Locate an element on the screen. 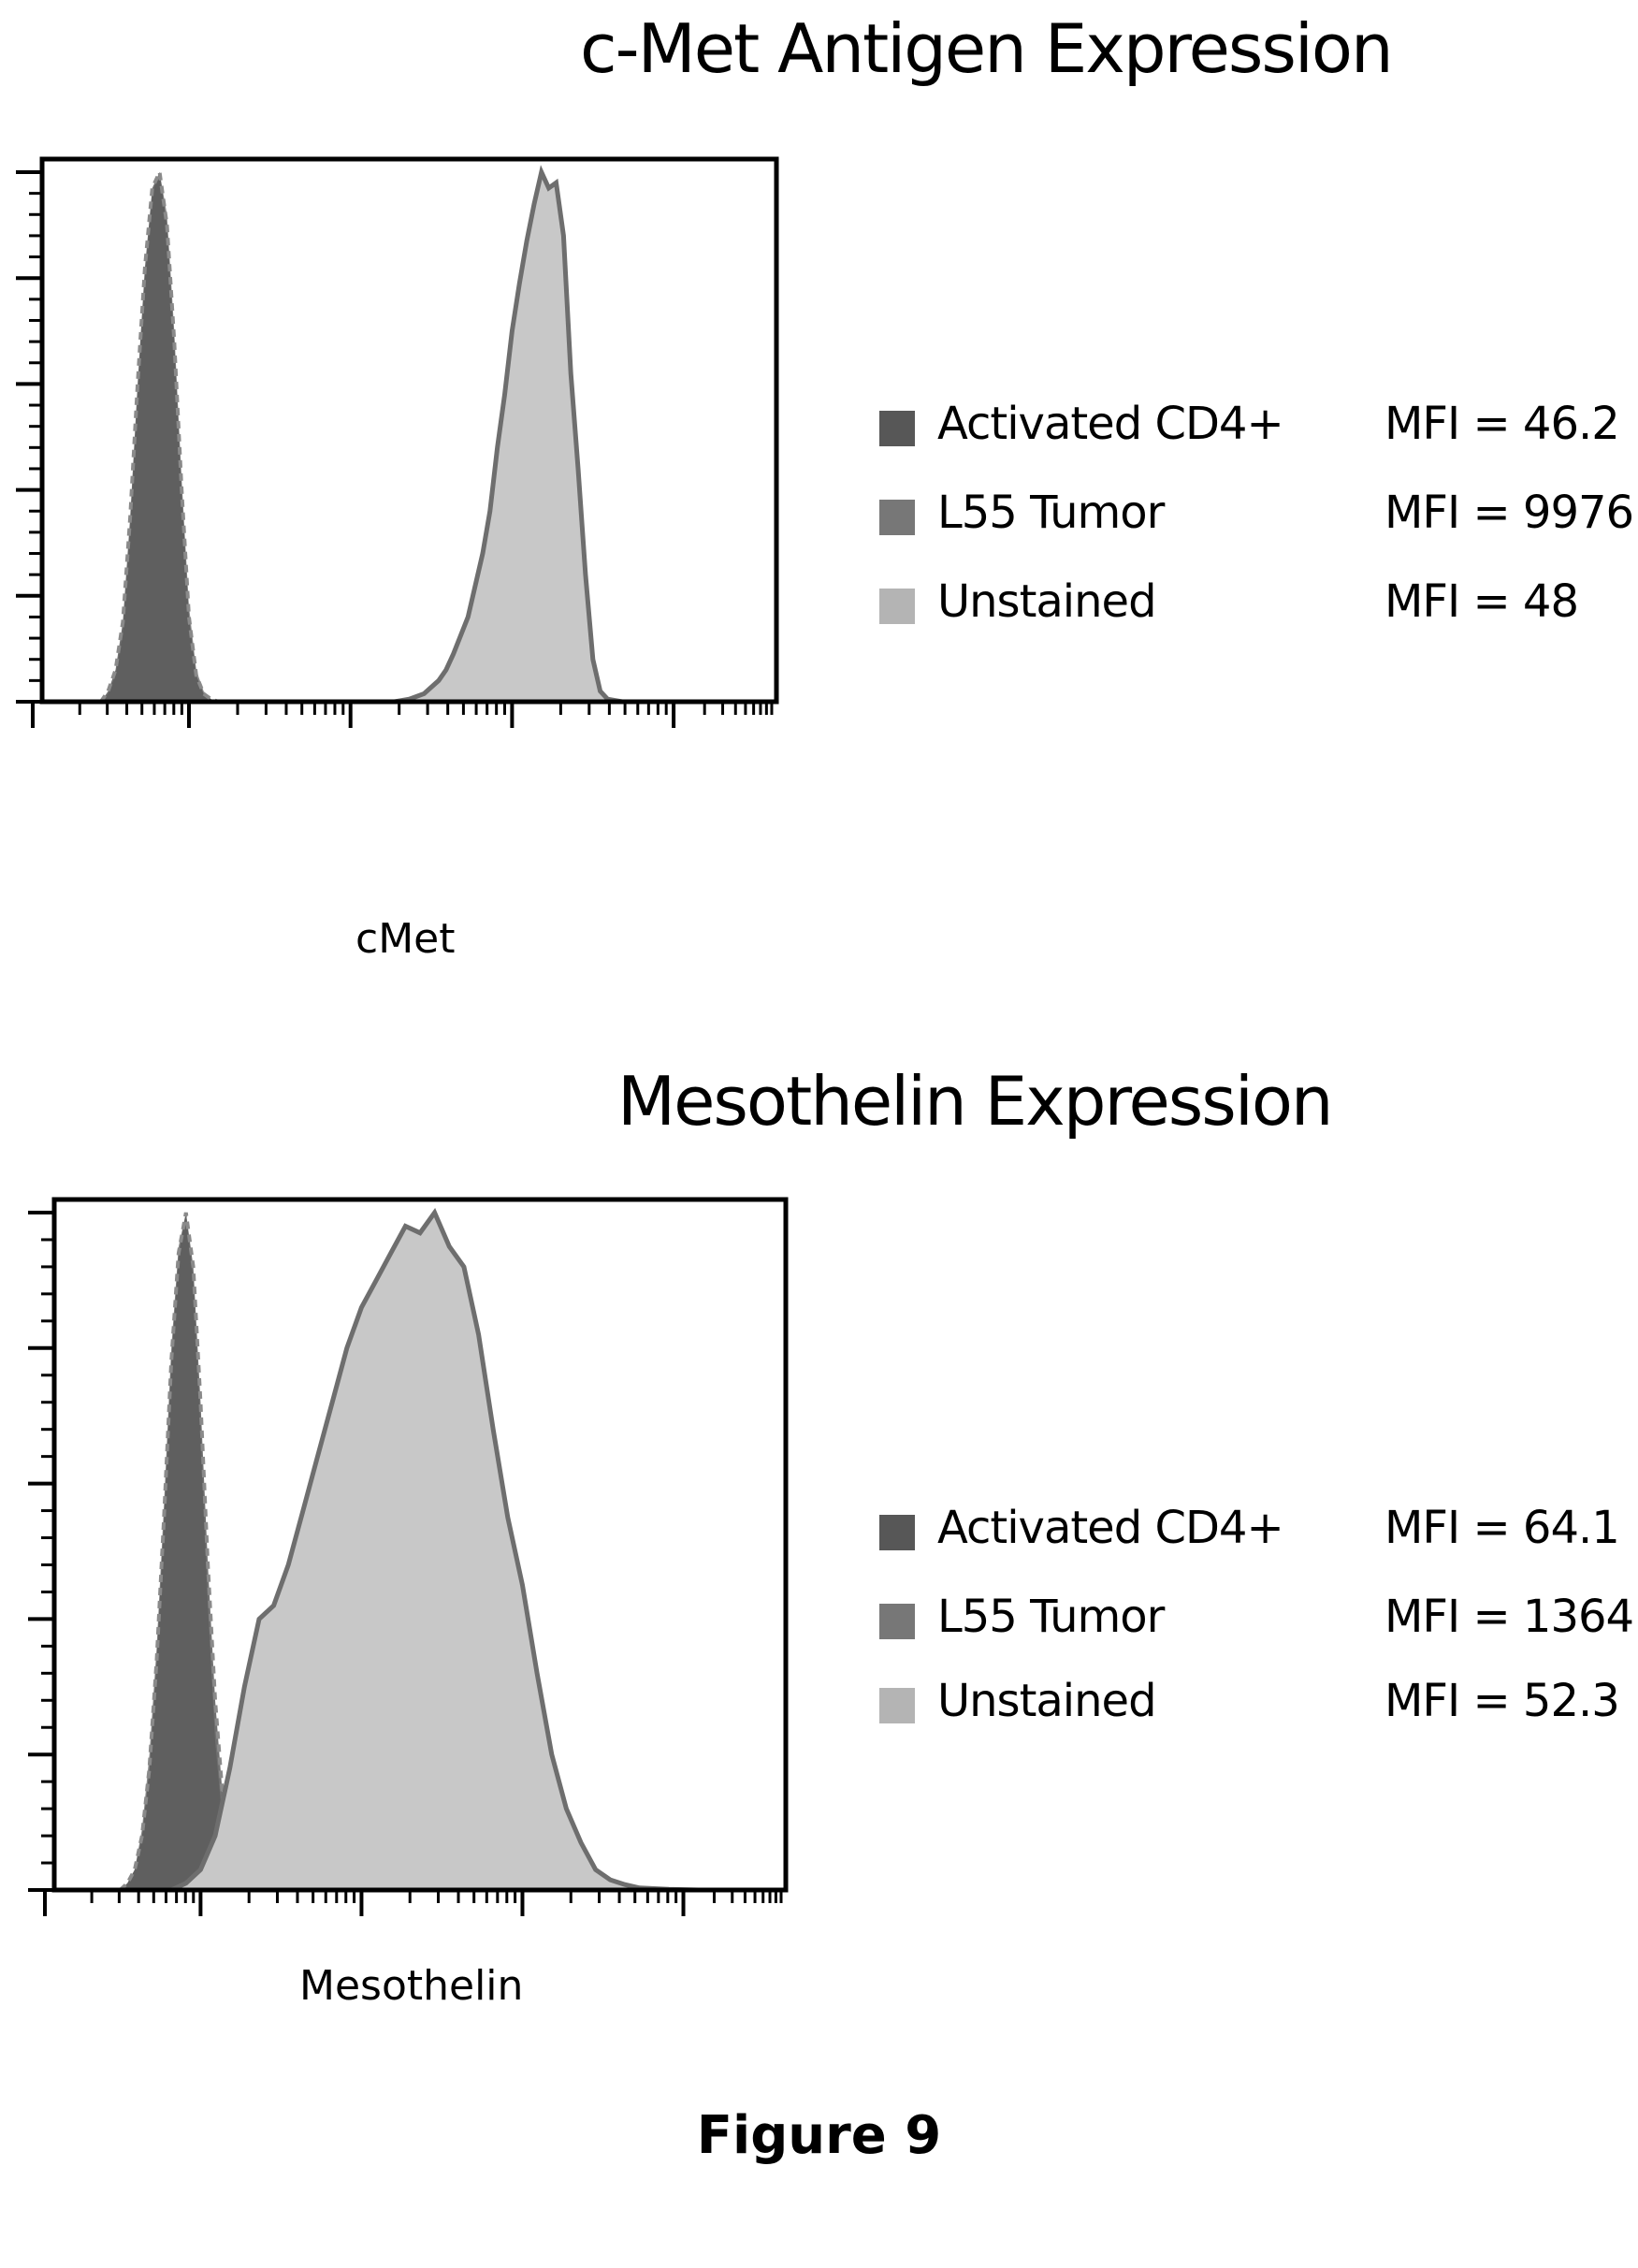 Image resolution: width=1638 pixels, height=2268 pixels. legend-item: L55 Tumor MFI = 1364 is located at coordinates (1258, 1619).